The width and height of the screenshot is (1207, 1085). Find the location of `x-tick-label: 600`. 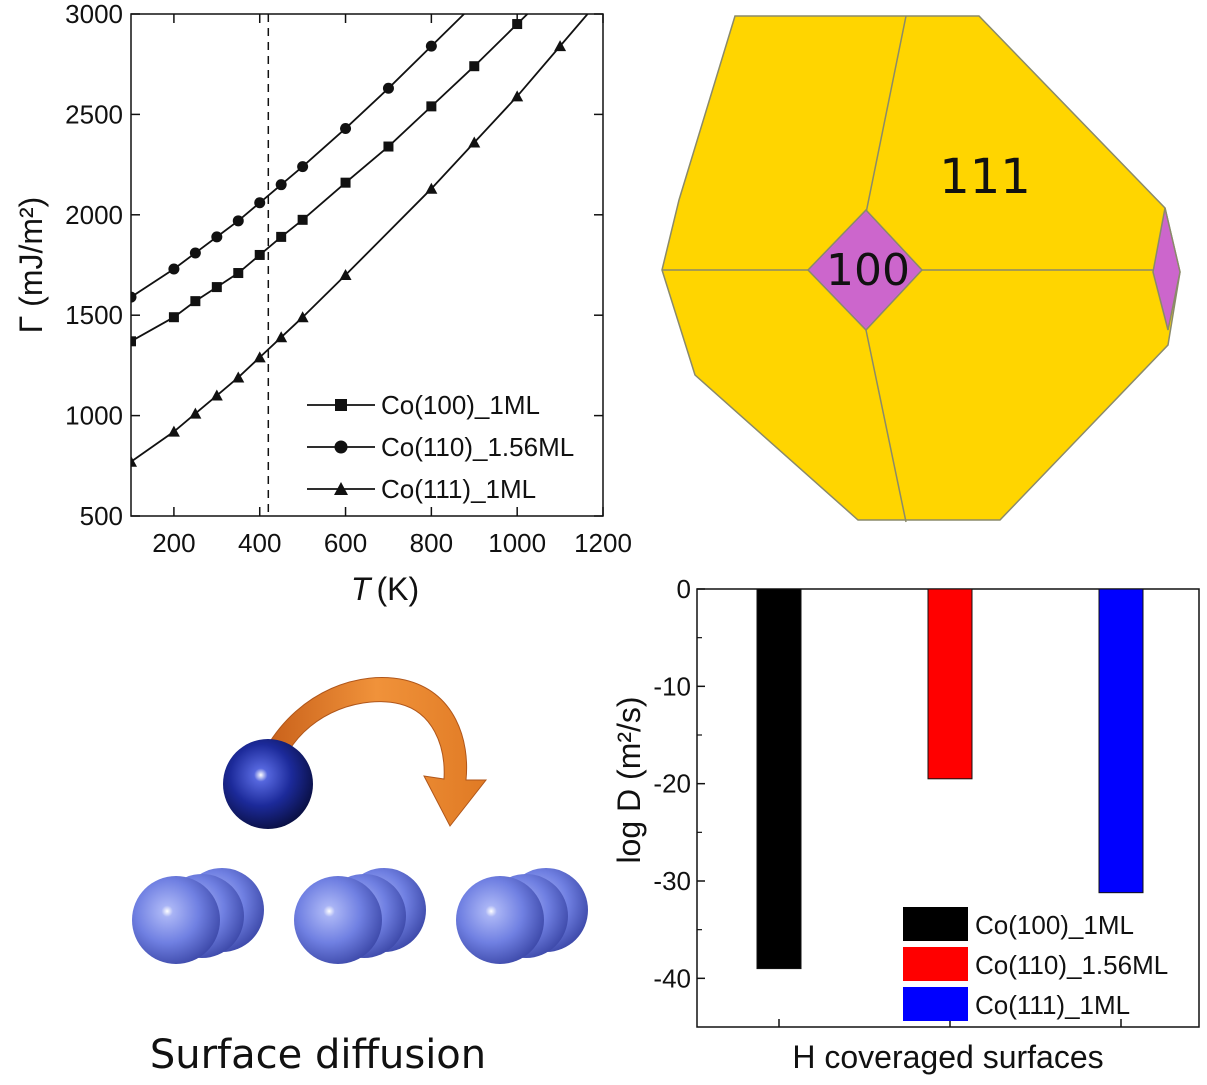

x-tick-label: 600 is located at coordinates (345, 543).